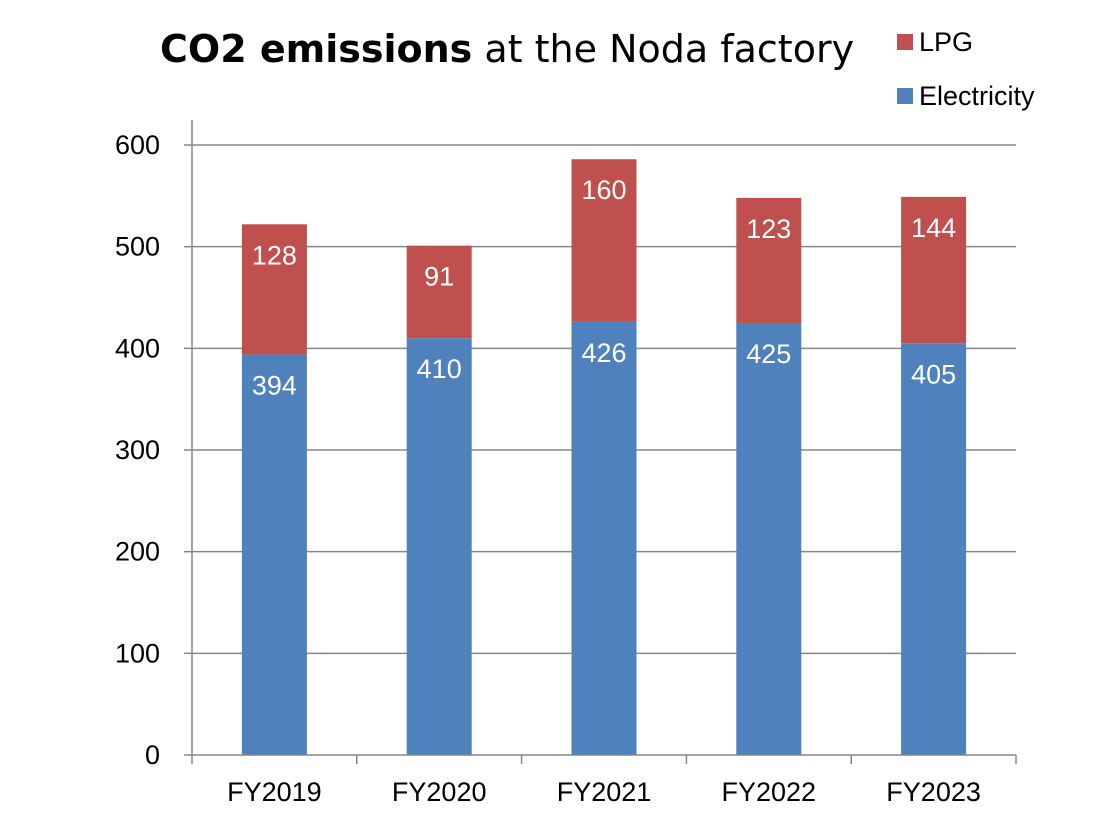 This screenshot has width=1100, height=830. I want to click on data-label-electricity-fy2019: 394, so click(274, 385).